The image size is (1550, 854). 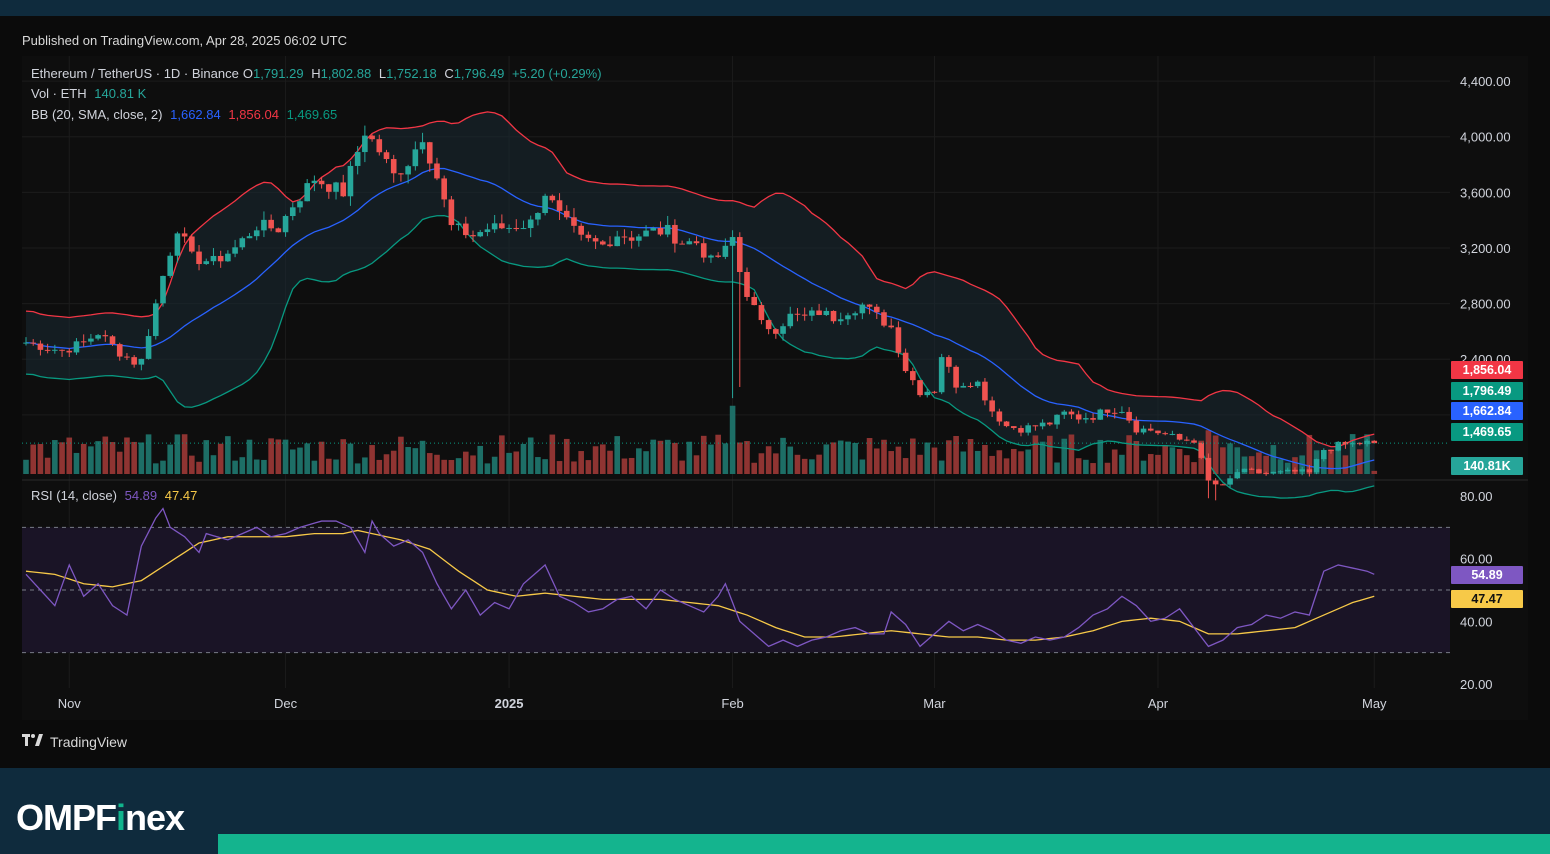 What do you see at coordinates (286, 703) in the screenshot?
I see `time-tick-label: Dec` at bounding box center [286, 703].